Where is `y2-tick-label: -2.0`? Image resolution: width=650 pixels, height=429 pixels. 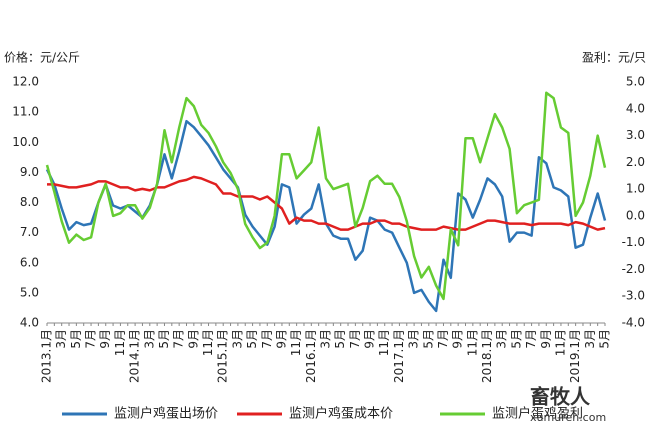 y2-tick-label: -2.0 is located at coordinates (633, 269).